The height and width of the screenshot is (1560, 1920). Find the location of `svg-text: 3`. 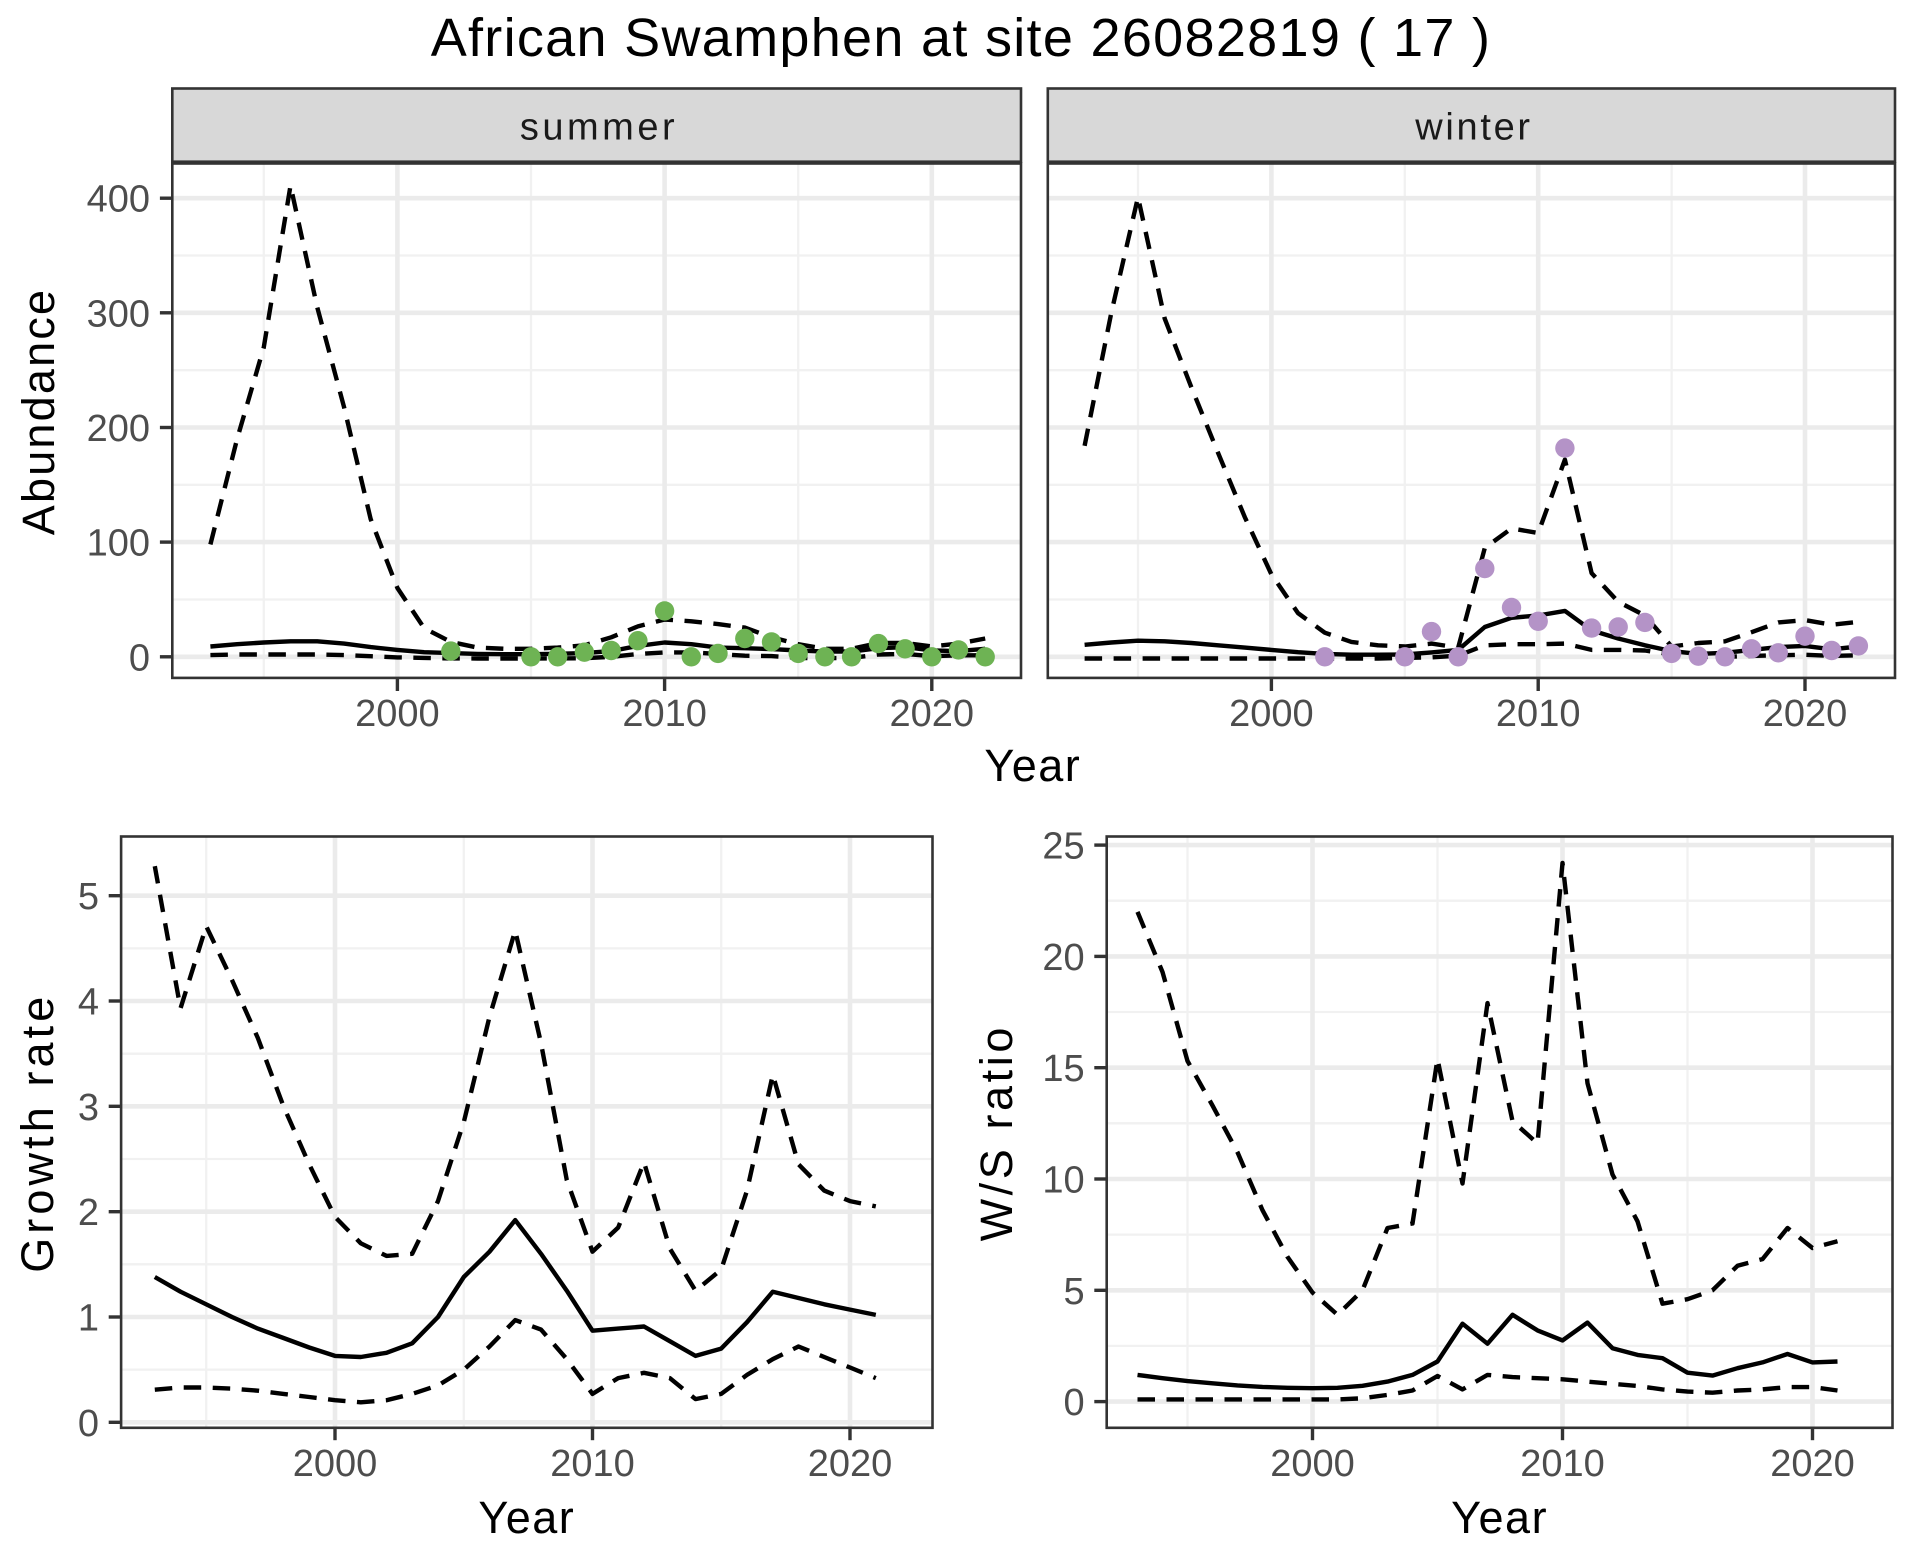

svg-text: 3 is located at coordinates (88, 1108).